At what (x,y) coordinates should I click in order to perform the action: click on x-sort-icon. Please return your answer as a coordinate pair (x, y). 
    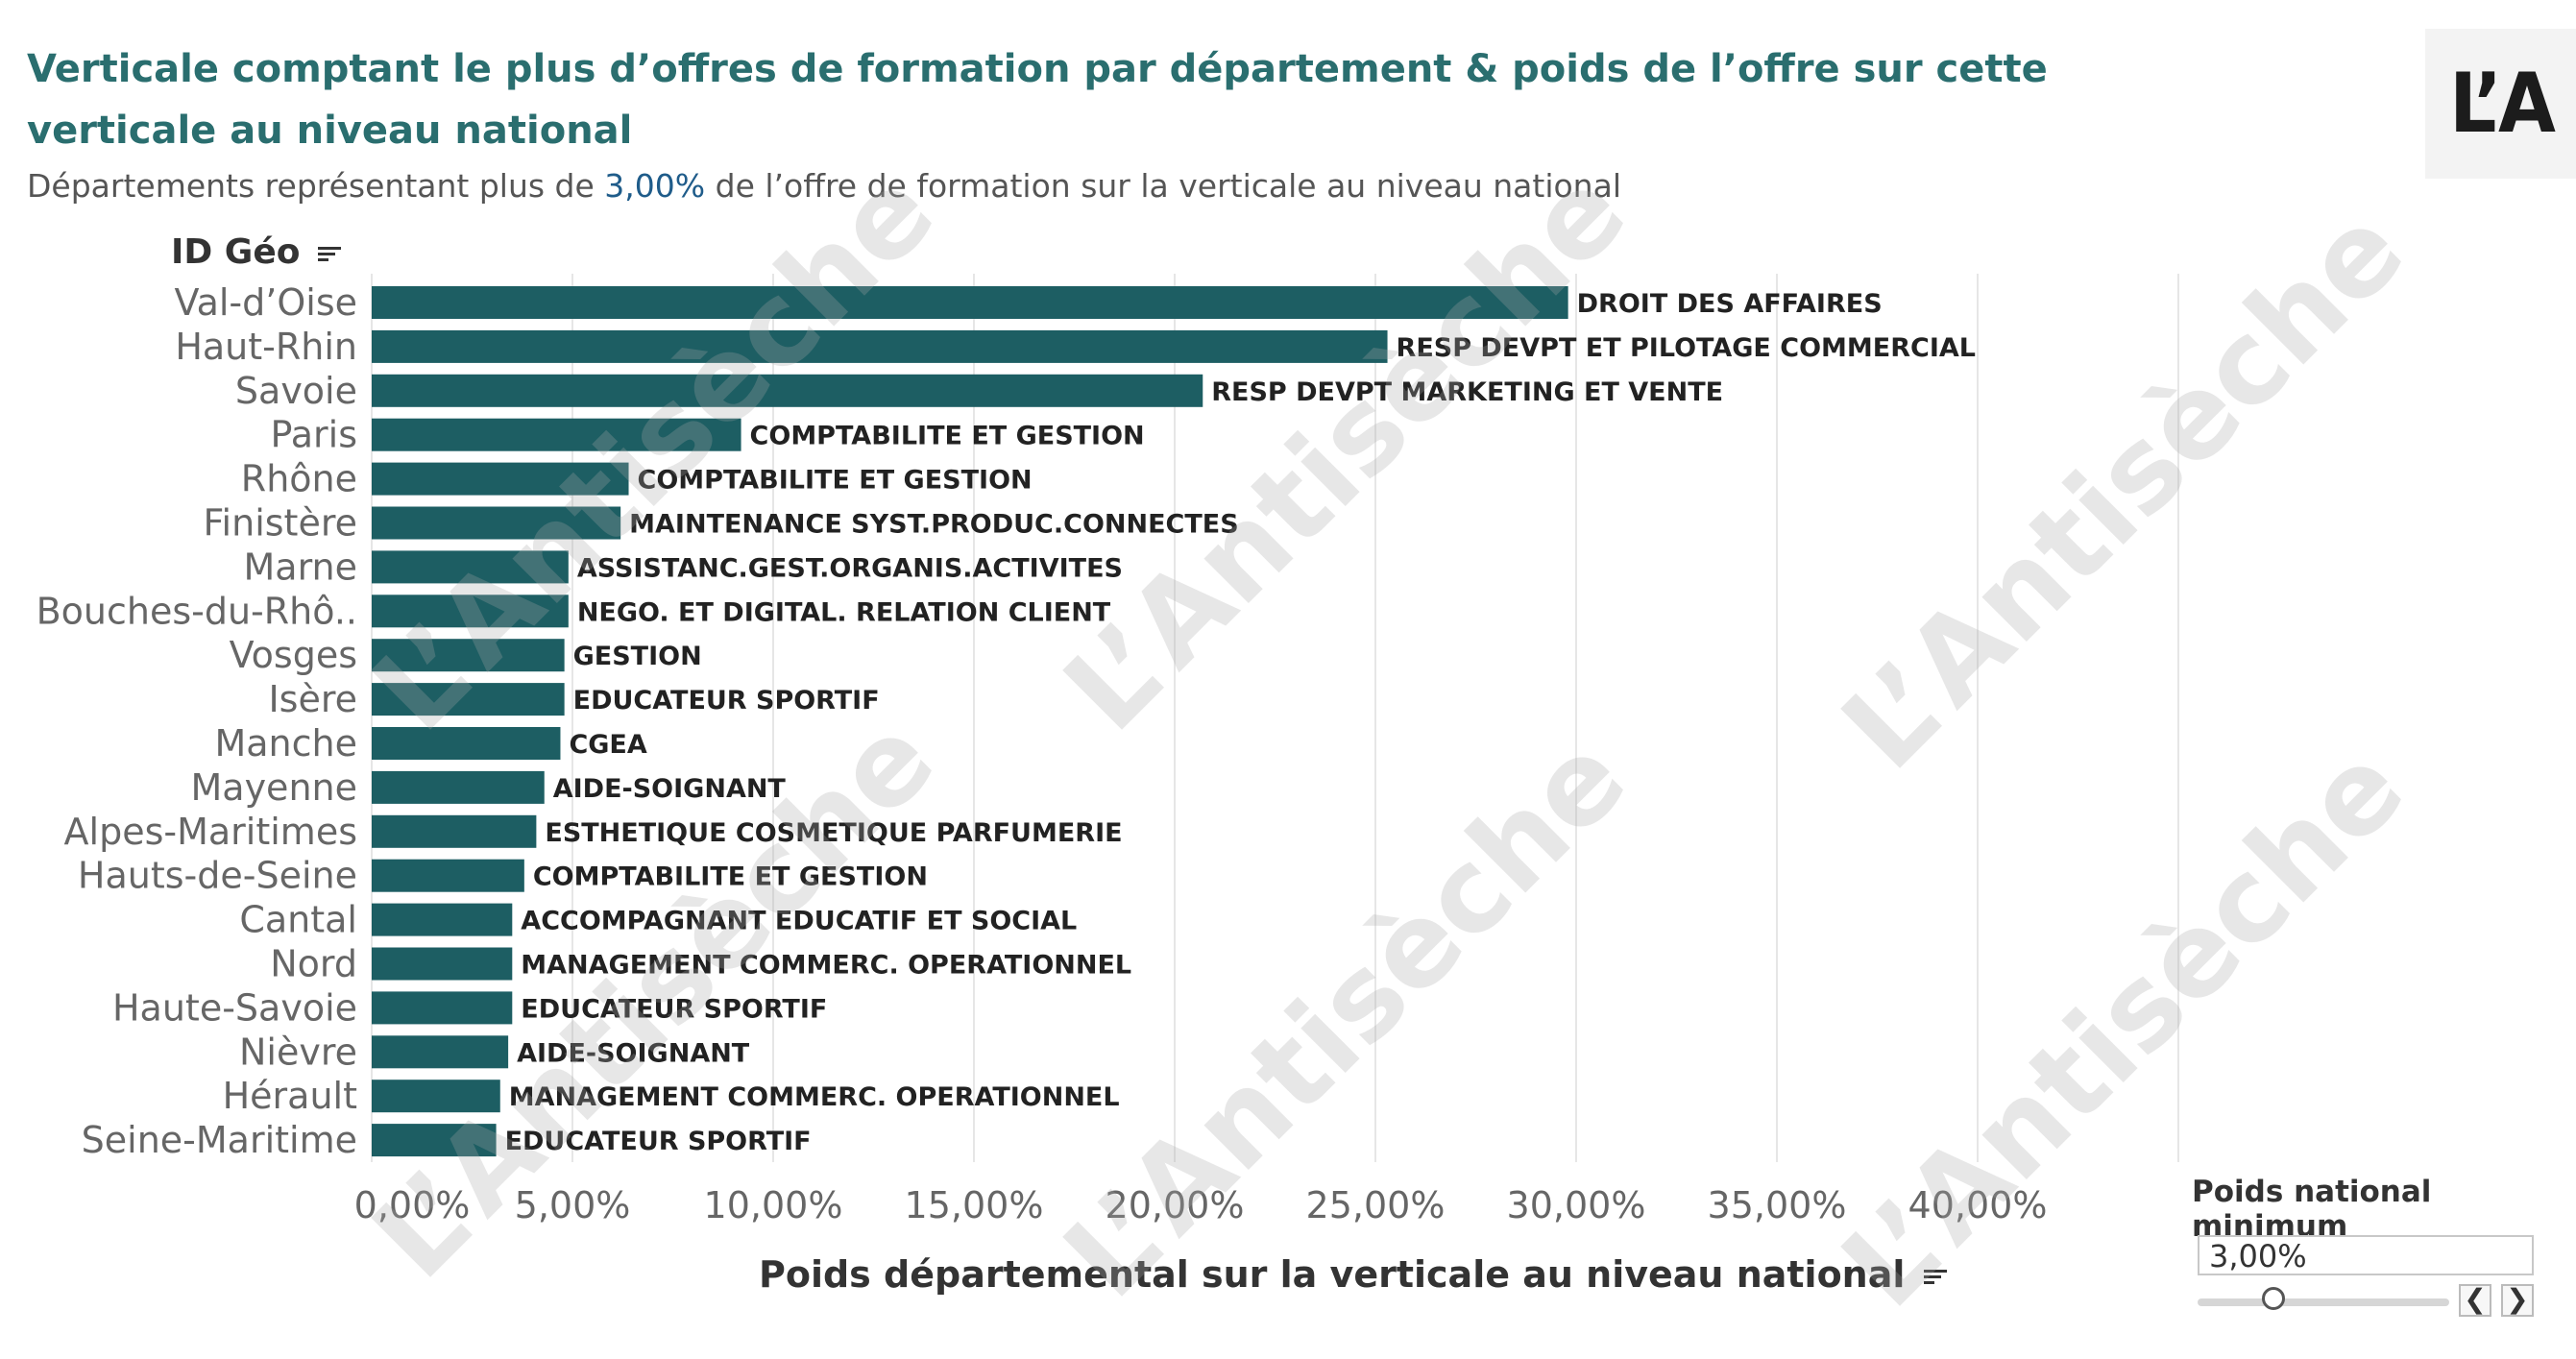
    Looking at the image, I should click on (1935, 1277).